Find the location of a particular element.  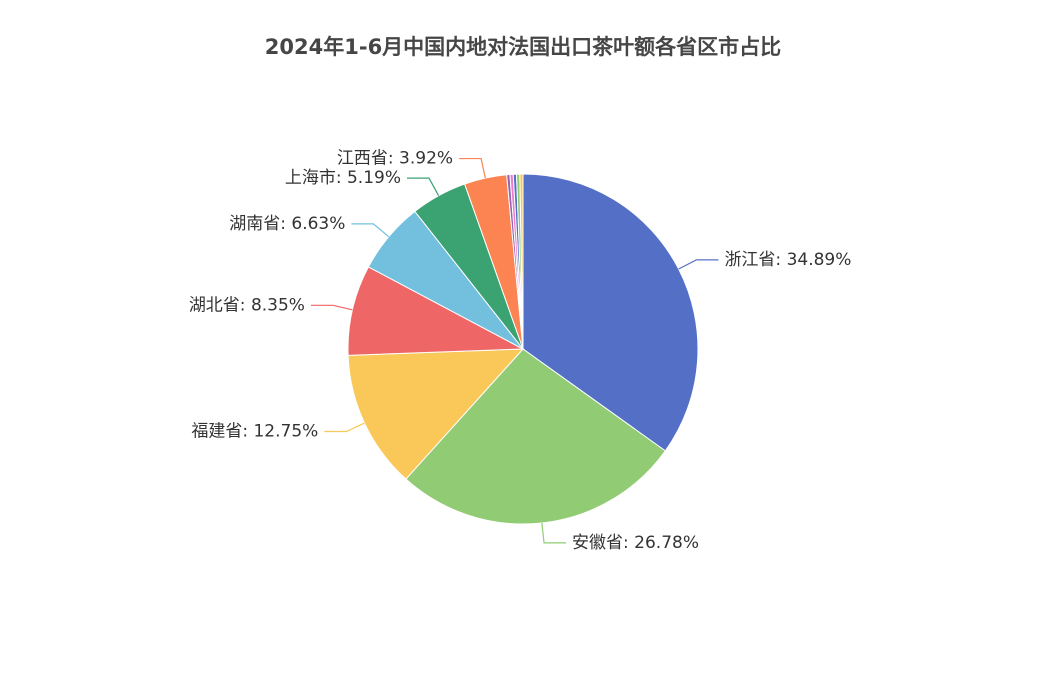

data-label: 湖北省: 8.35% is located at coordinates (247, 305).